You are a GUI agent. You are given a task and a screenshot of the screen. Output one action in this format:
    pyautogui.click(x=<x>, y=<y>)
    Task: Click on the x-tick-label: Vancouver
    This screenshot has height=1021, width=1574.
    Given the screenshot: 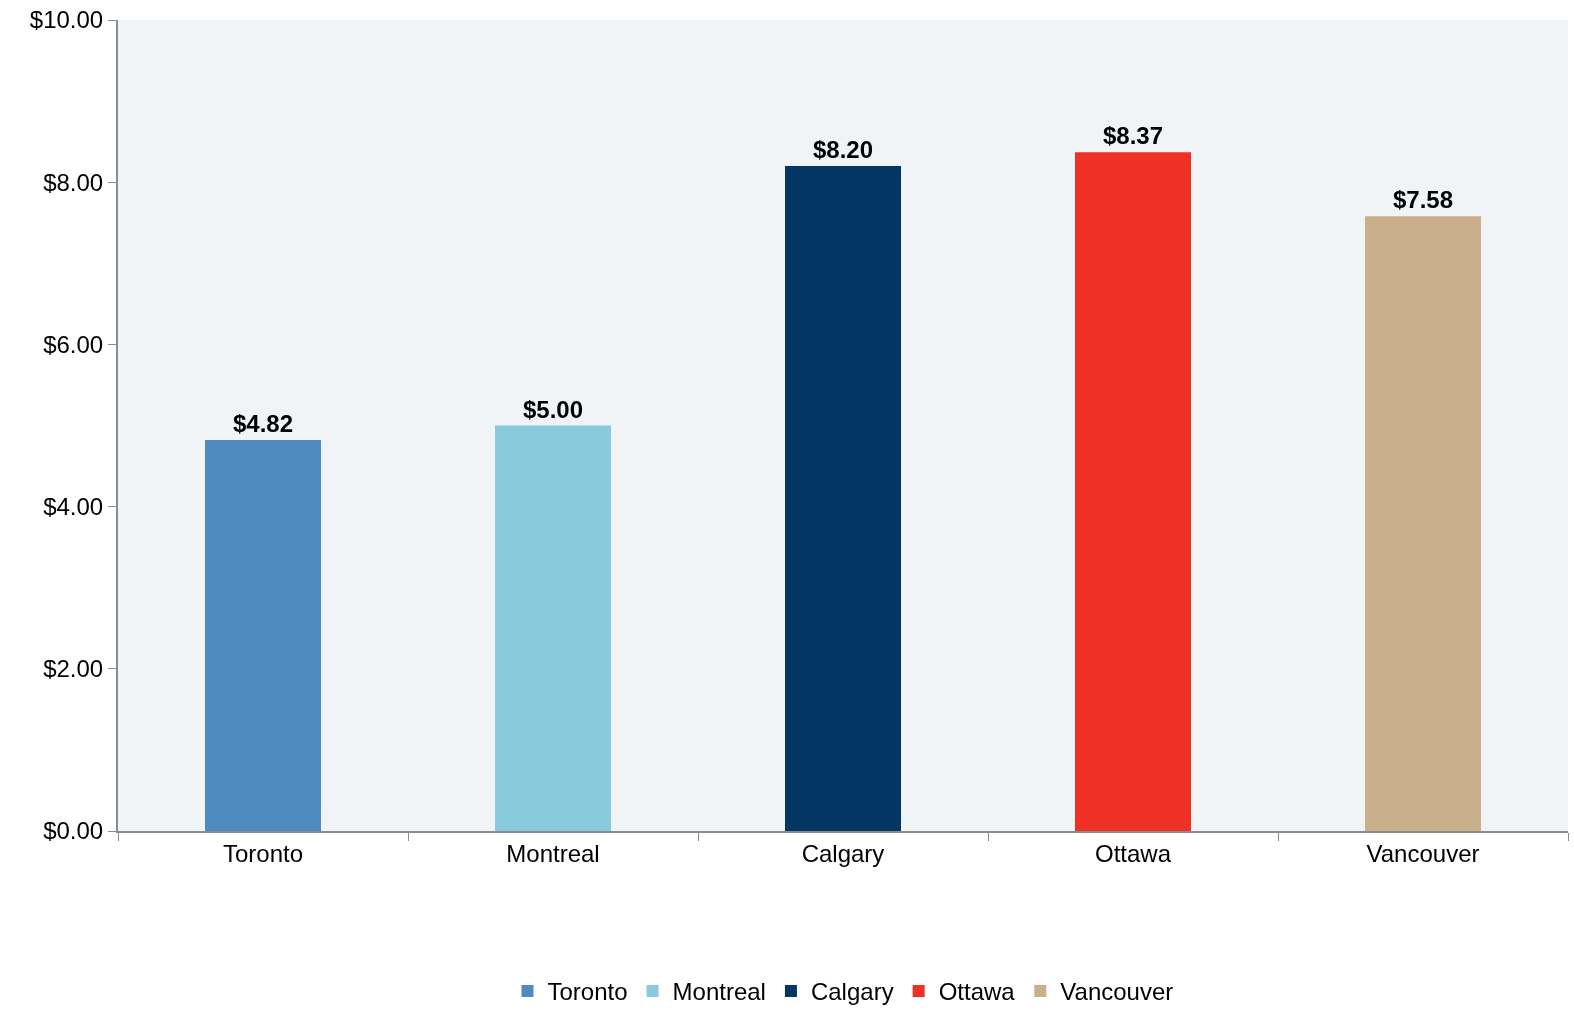 What is the action you would take?
    pyautogui.click(x=1423, y=853)
    